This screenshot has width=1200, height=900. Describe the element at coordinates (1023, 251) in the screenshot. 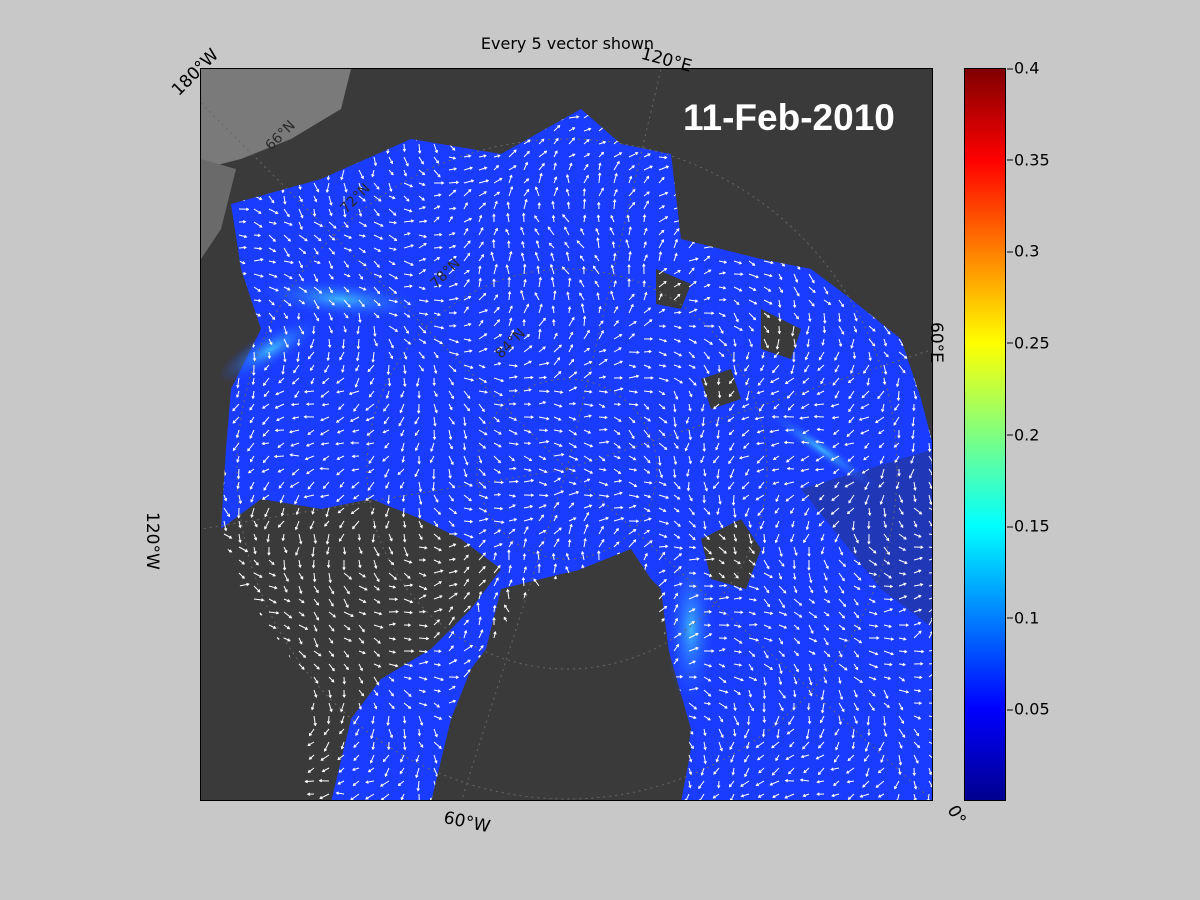

I see `colorbar-tick-label: 0.3` at that location.